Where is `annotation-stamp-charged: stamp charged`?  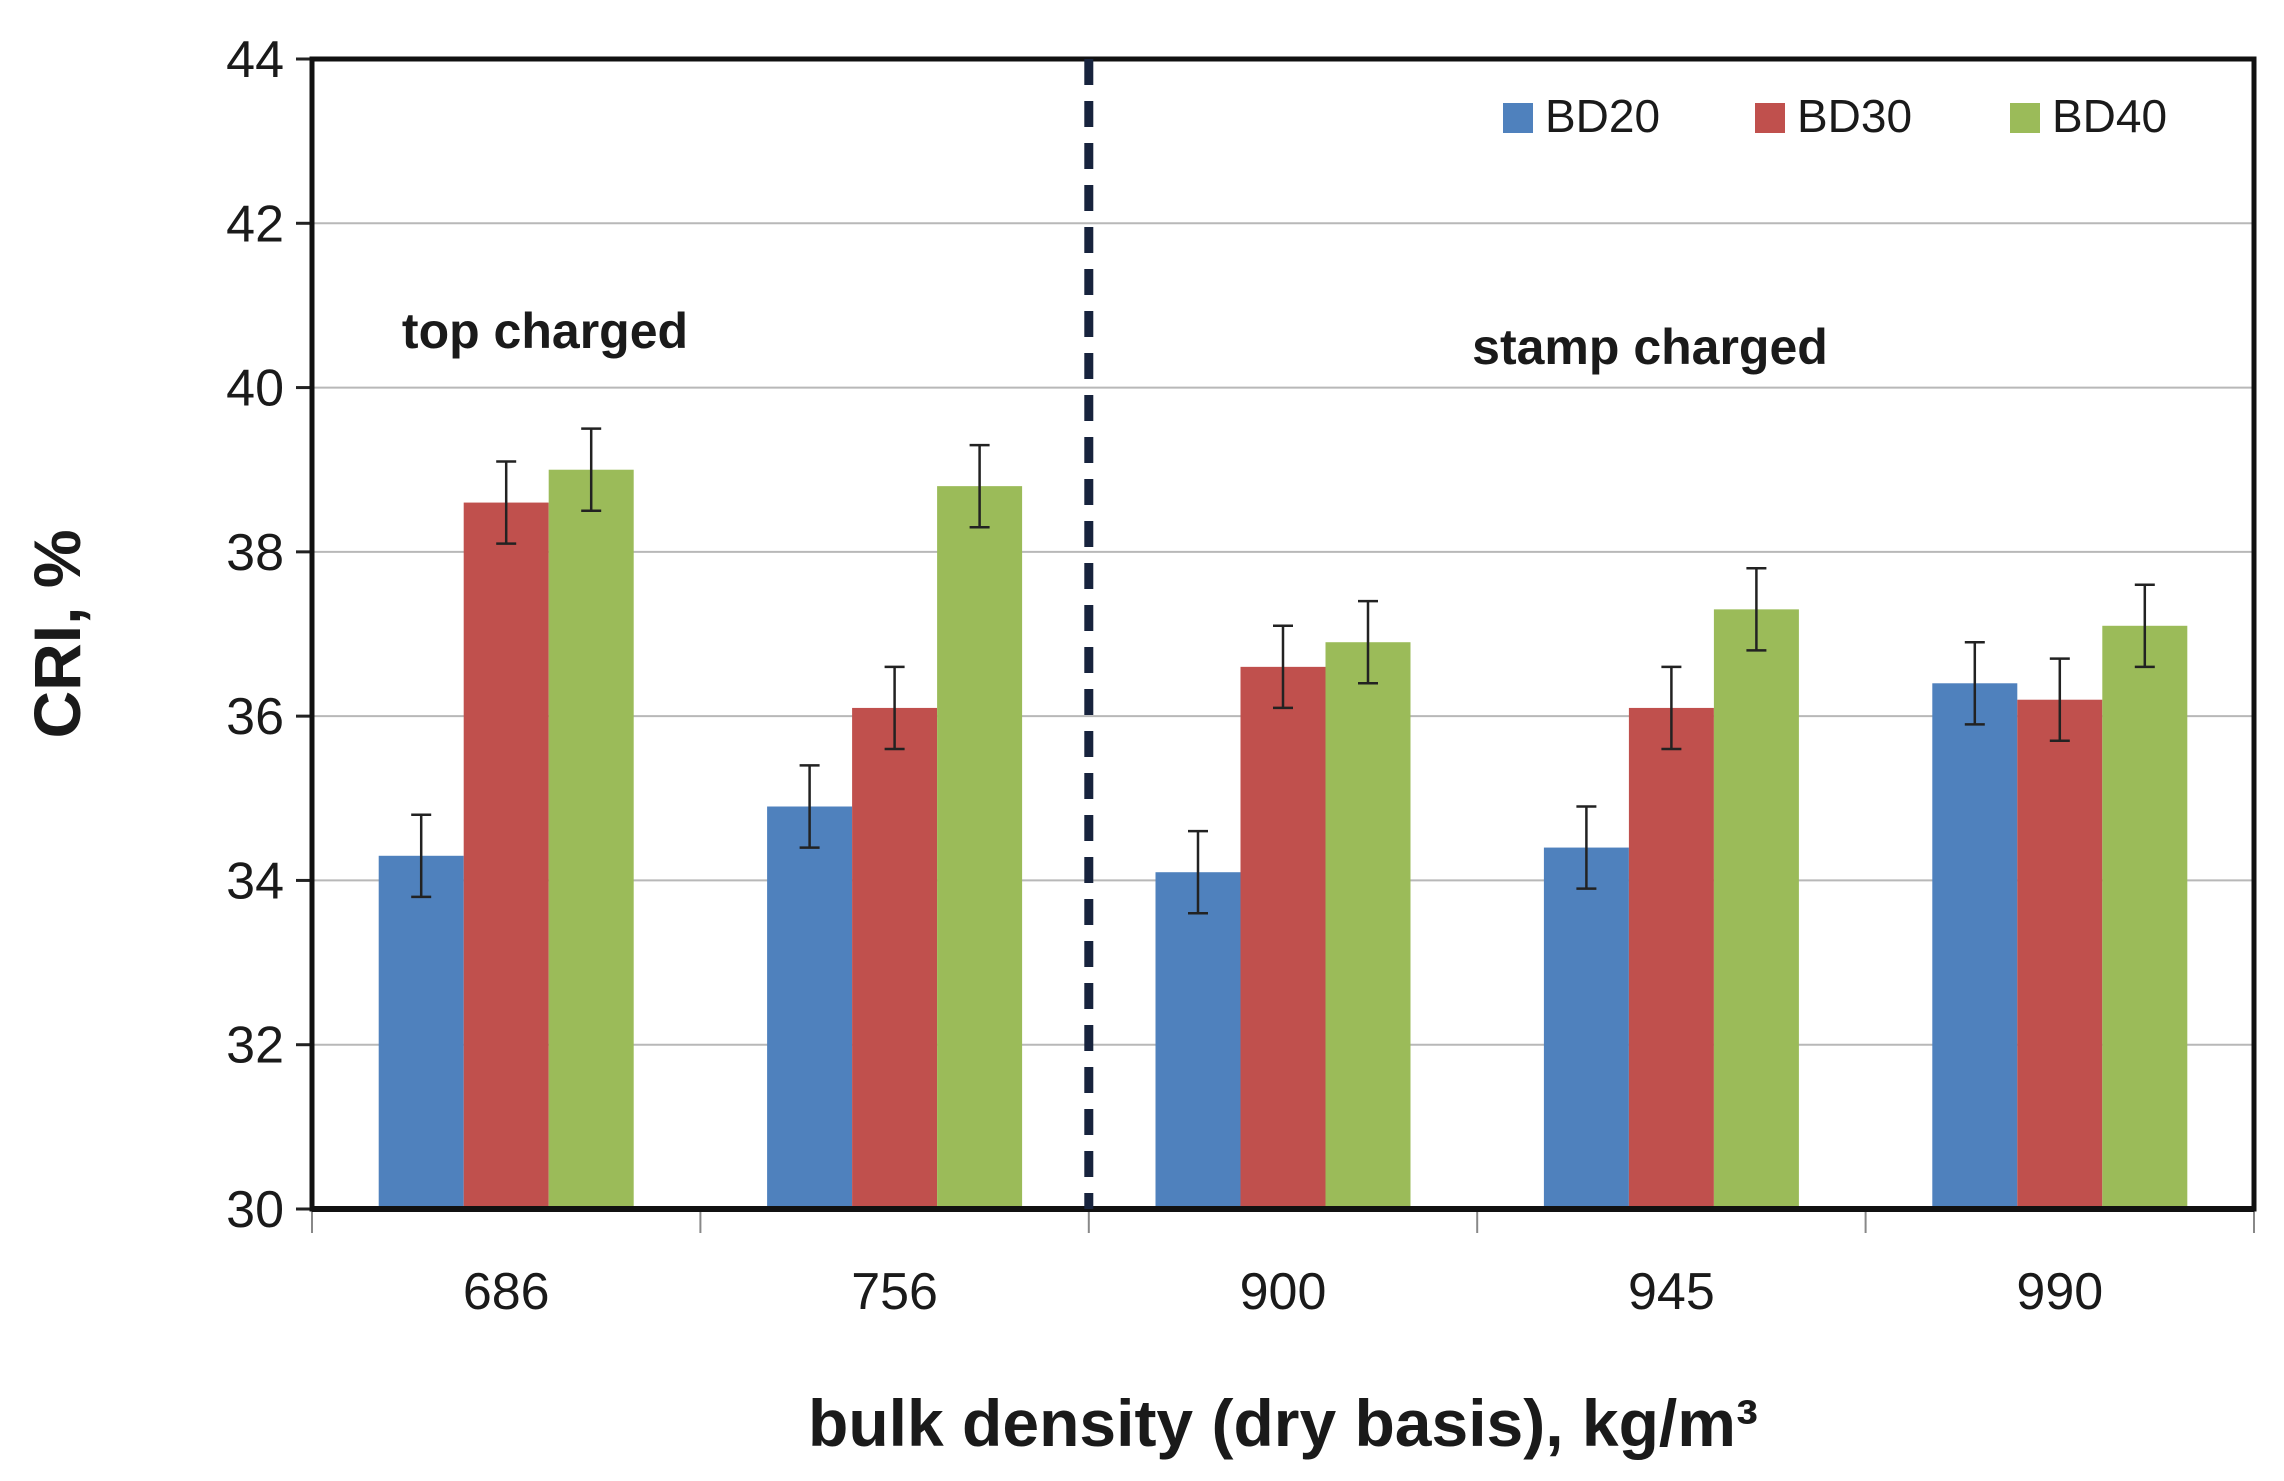 annotation-stamp-charged: stamp charged is located at coordinates (1650, 347).